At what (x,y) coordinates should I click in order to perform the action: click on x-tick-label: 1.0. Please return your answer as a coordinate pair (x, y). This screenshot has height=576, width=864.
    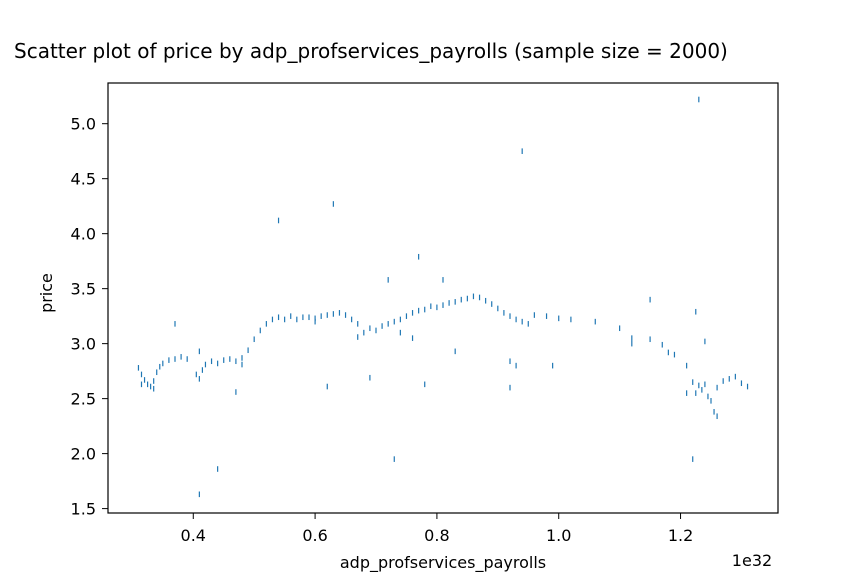
    Looking at the image, I should click on (558, 535).